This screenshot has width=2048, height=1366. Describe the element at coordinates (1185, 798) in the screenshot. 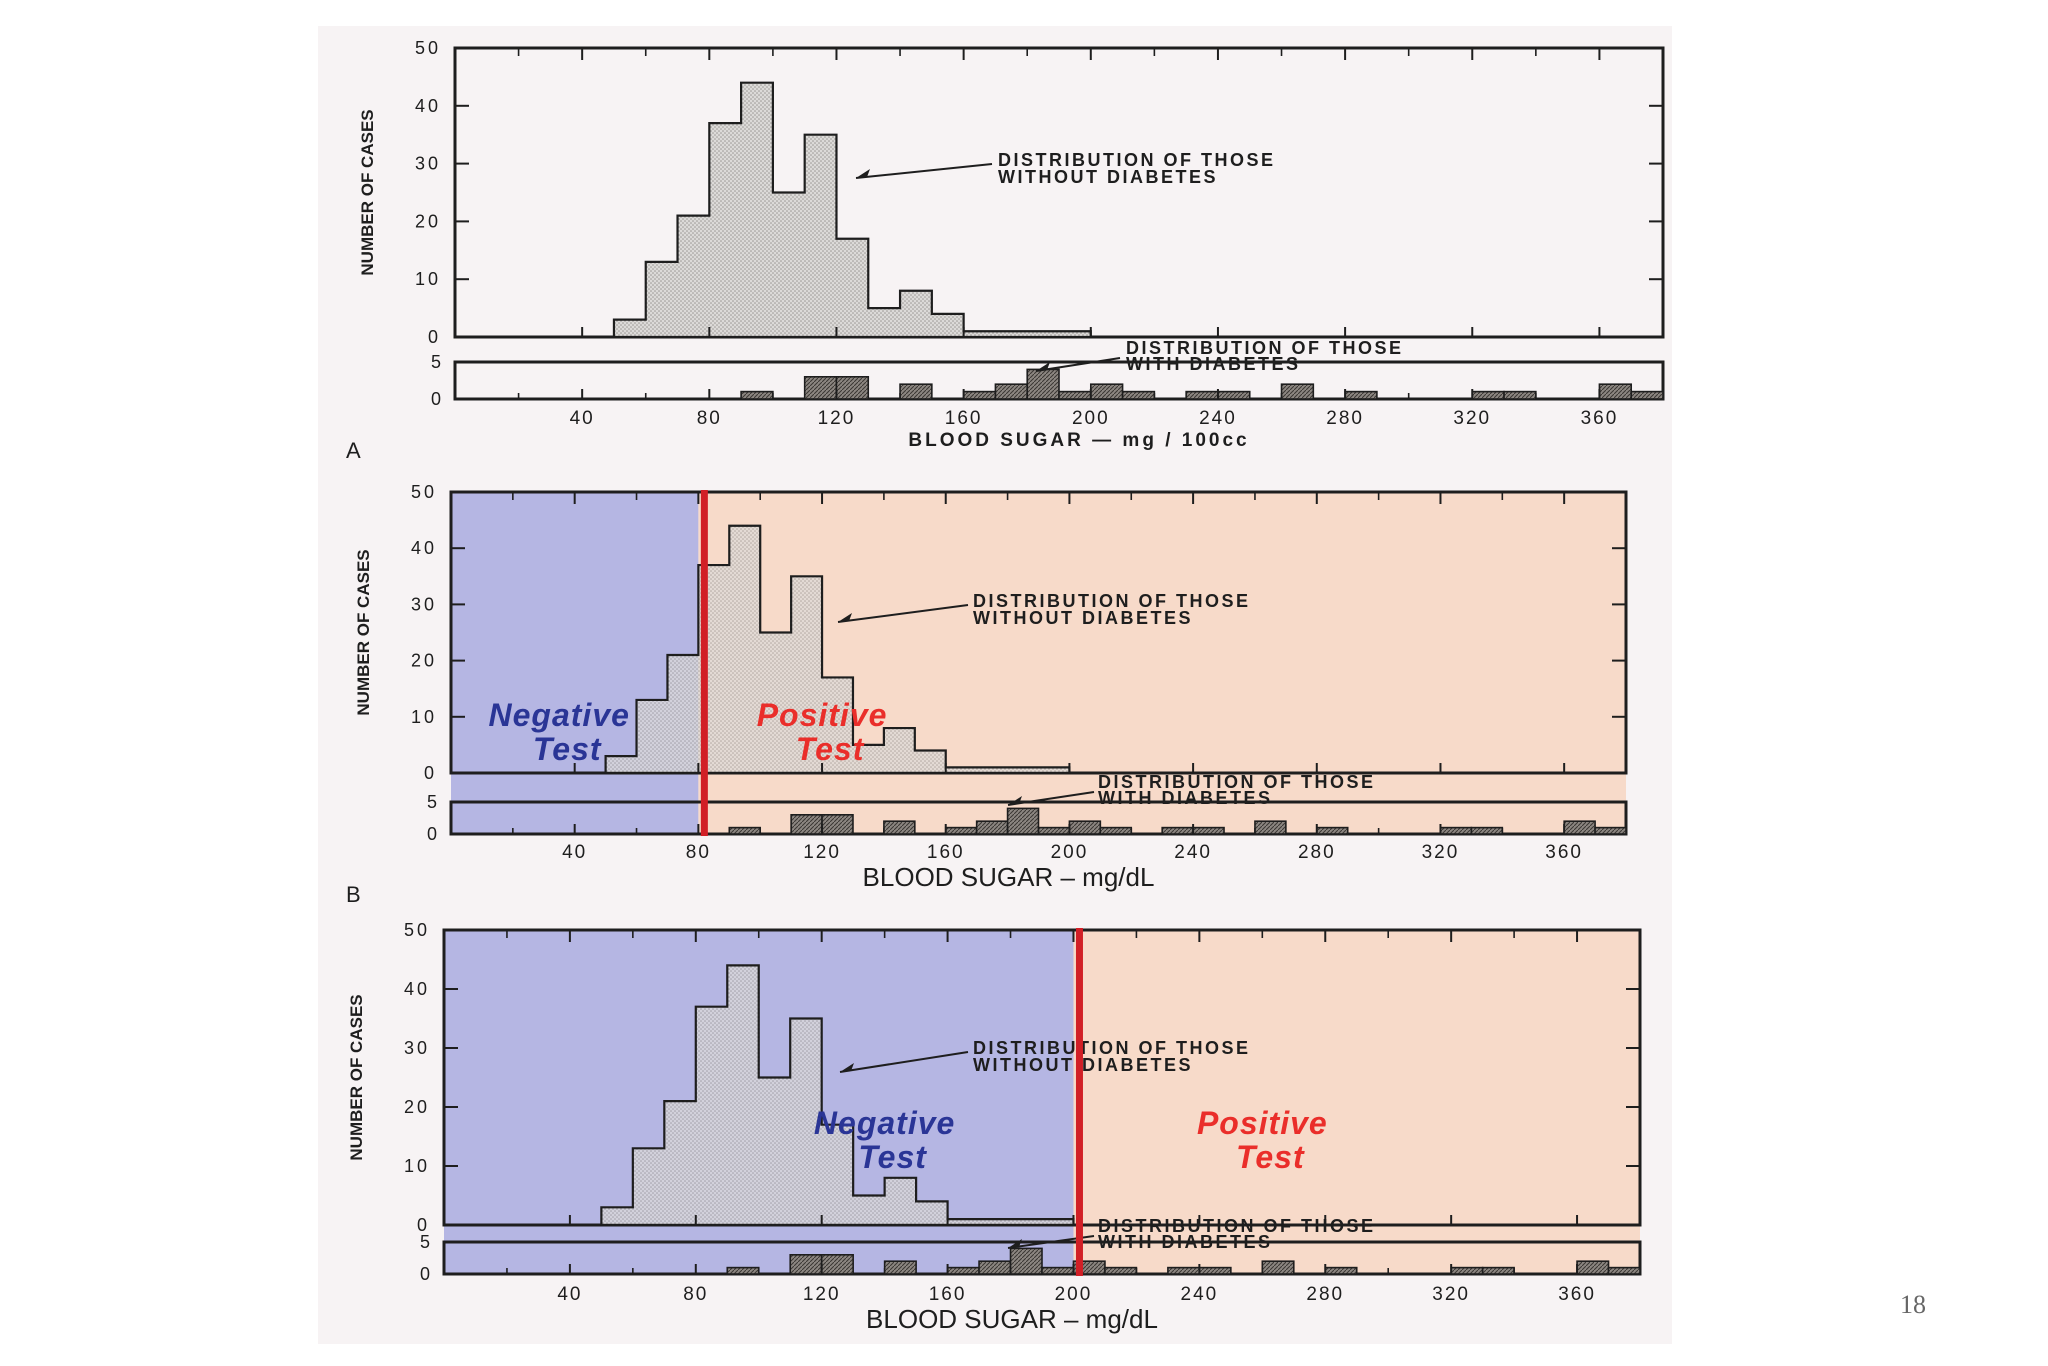

I see `annotation-with-line2: WITH DIABETES` at that location.